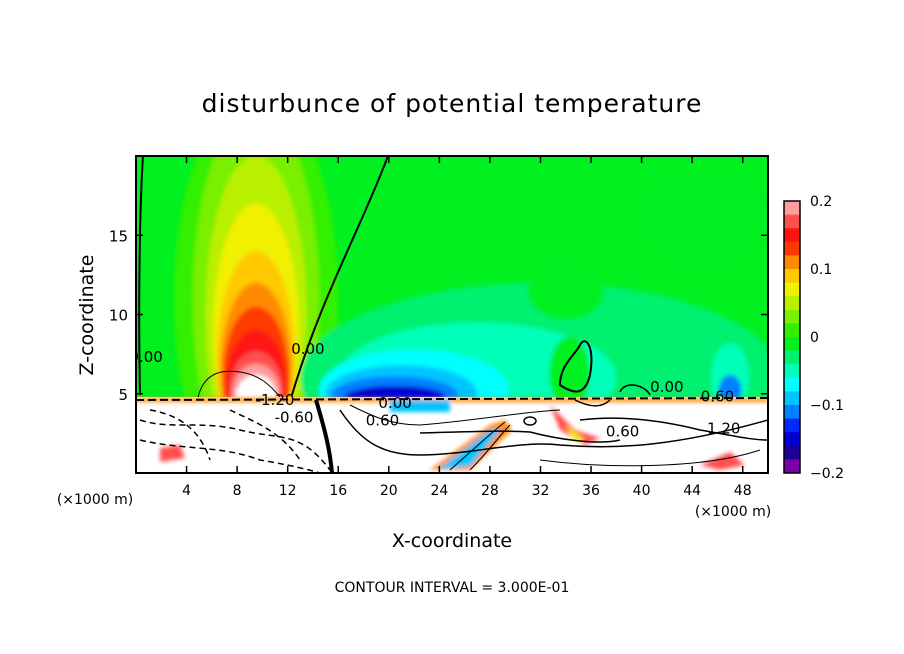  I want to click on x-tick-label: 36, so click(591, 491).